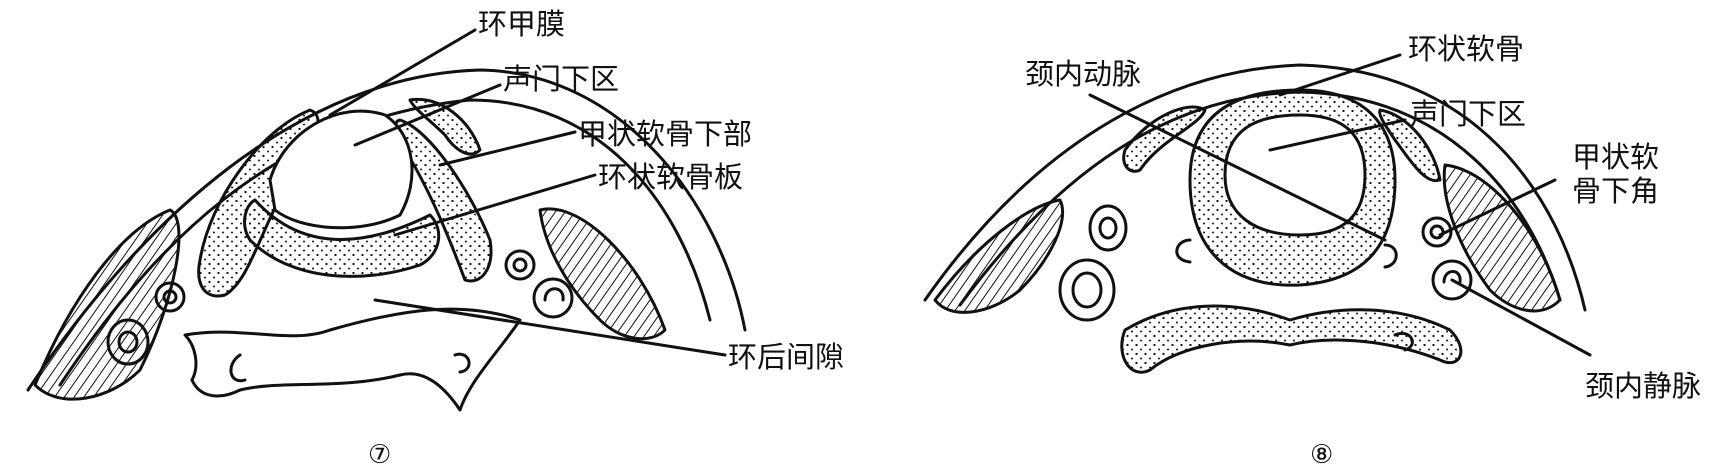 This screenshot has height=472, width=1728. I want to click on panel-7-vessel-2-inner, so click(128, 342).